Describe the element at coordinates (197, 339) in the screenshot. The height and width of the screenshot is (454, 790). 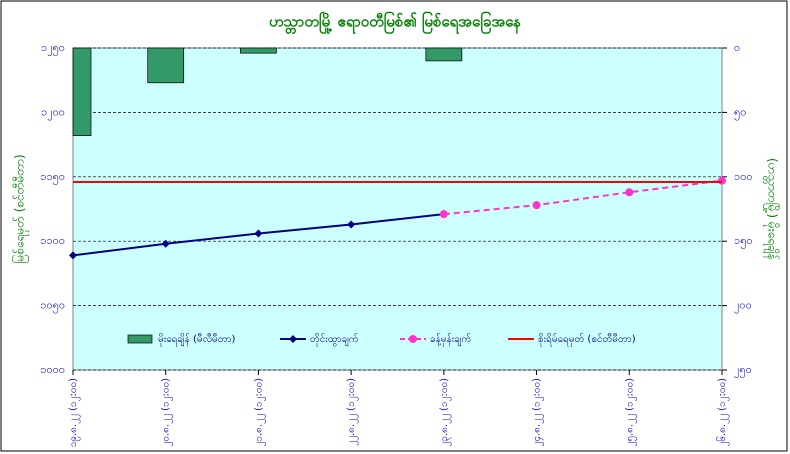
I see `legend-label: မိုးရေချိန် (မီလီမီတာ)` at that location.